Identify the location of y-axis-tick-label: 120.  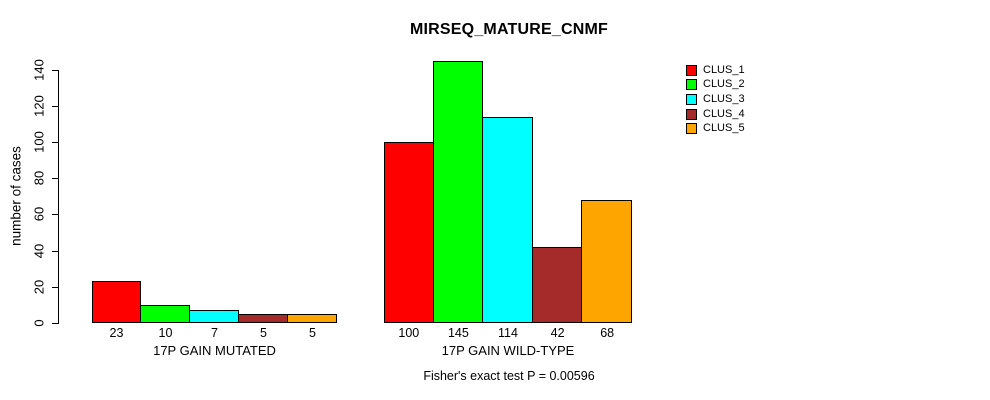
(39, 106).